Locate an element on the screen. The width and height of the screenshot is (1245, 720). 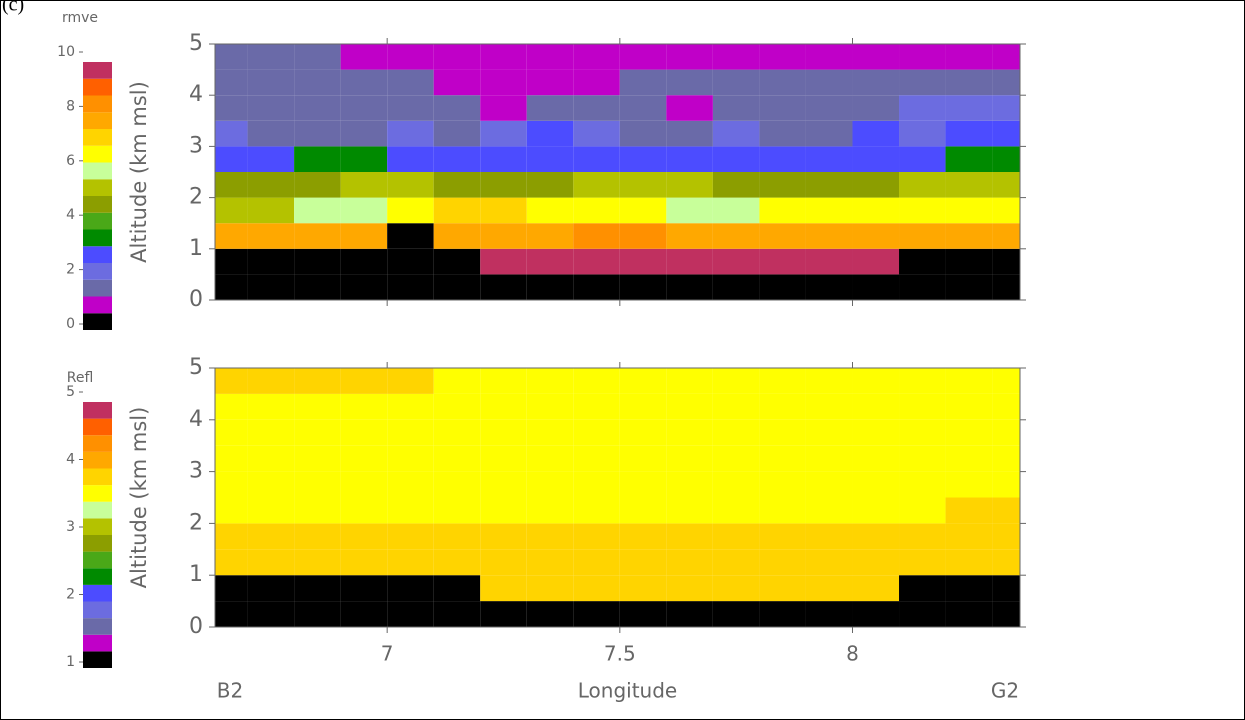
x-end-label: B2 is located at coordinates (230, 691).